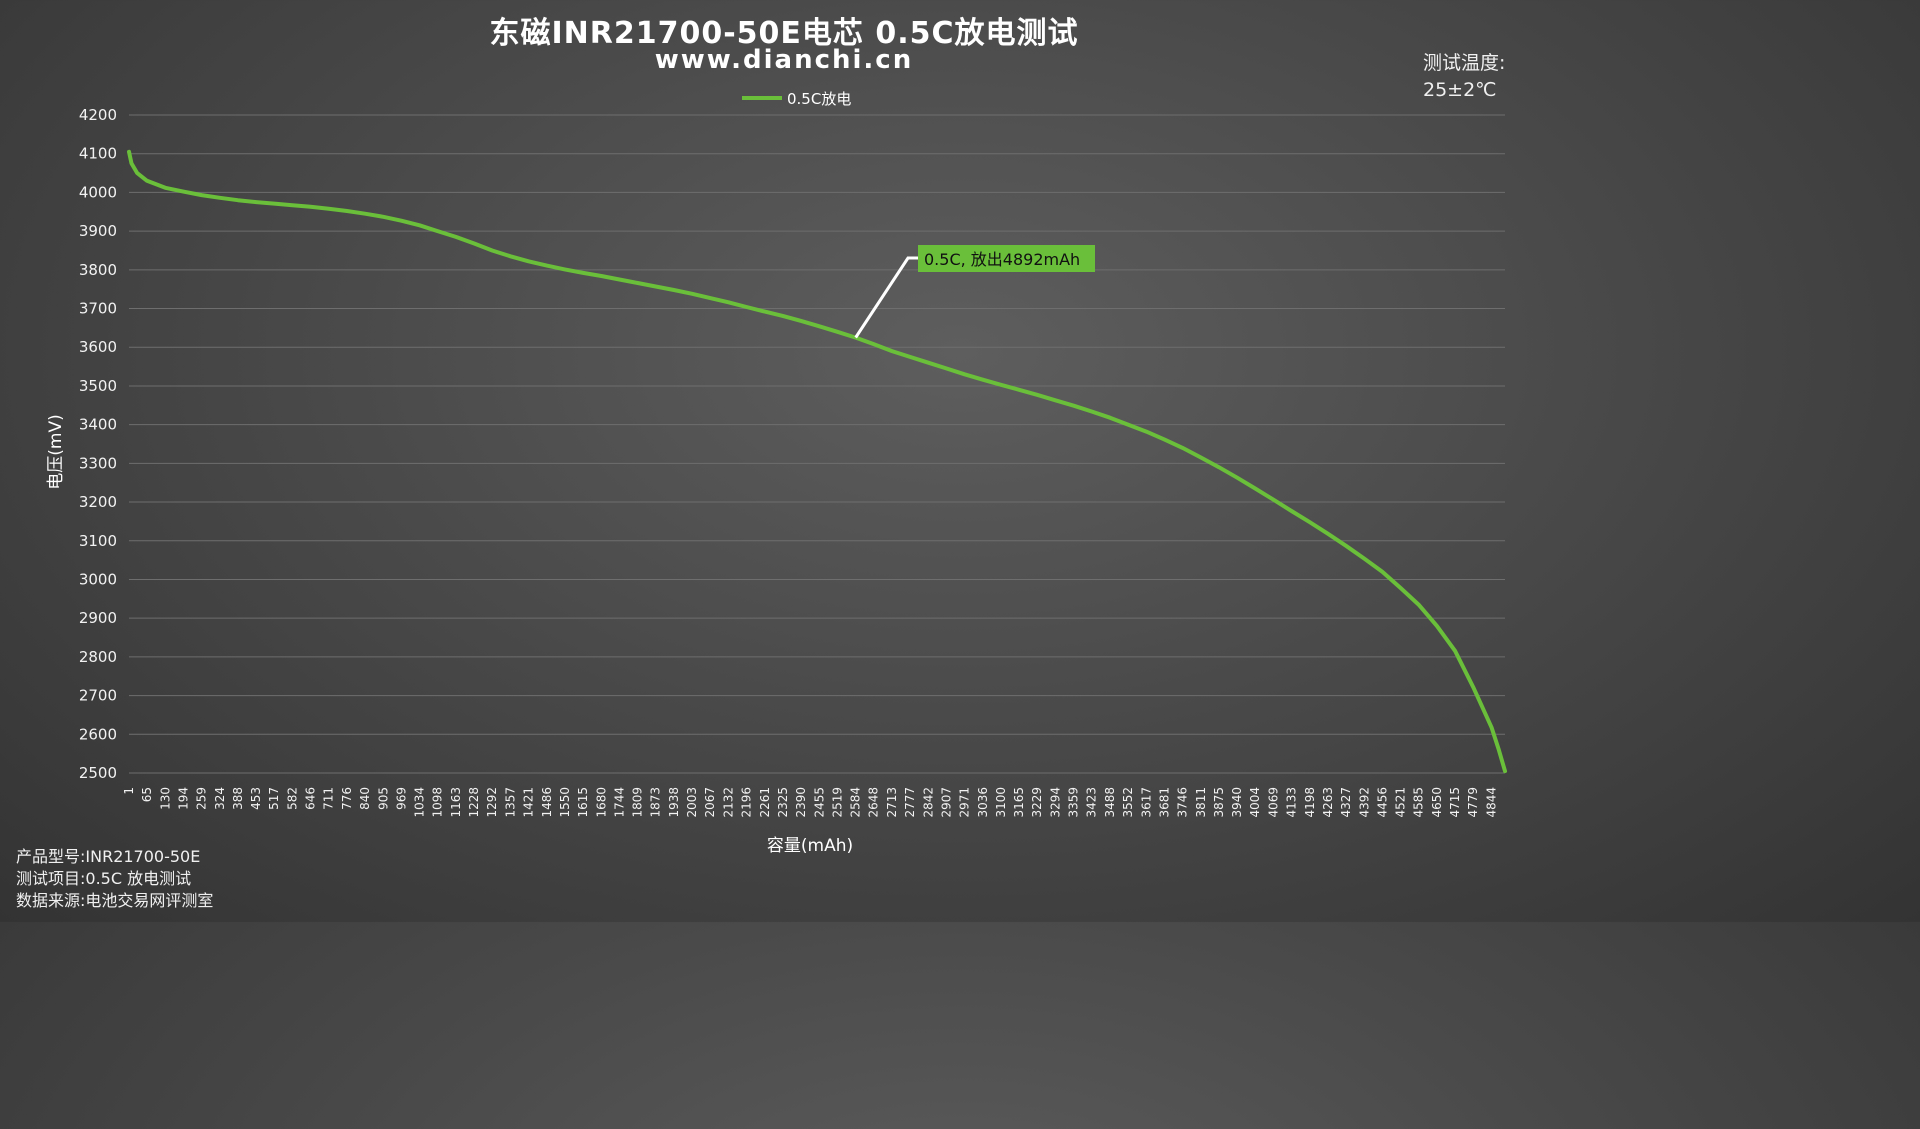  What do you see at coordinates (98, 773) in the screenshot?
I see `y-tick-label: 2500` at bounding box center [98, 773].